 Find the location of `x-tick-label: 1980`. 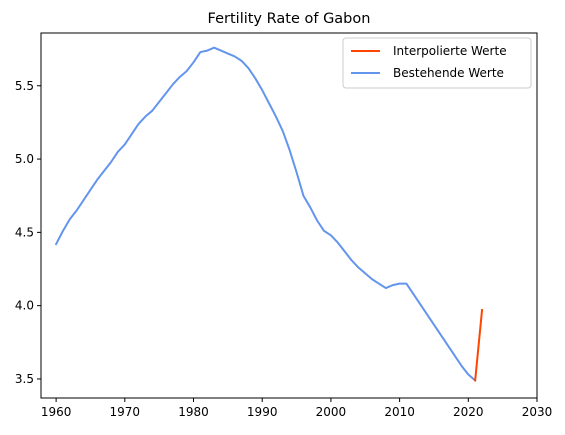

x-tick-label: 1980 is located at coordinates (193, 412).